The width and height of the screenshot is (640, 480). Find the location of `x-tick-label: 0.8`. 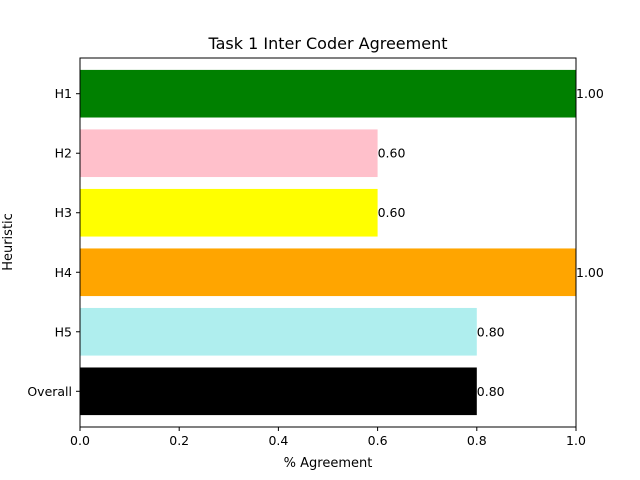

x-tick-label: 0.8 is located at coordinates (477, 440).